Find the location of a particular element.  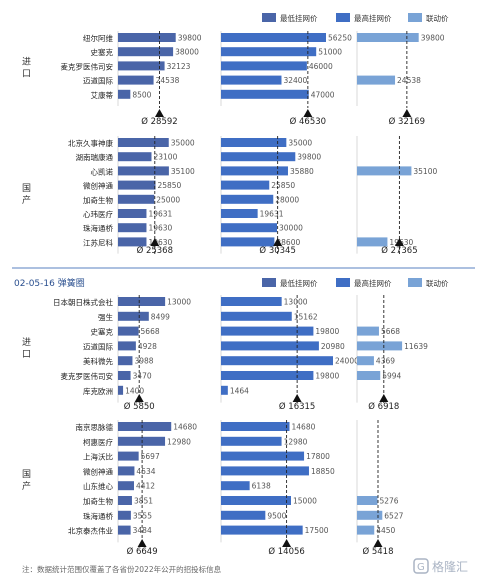

bar-value-link-1-1-5: 5276 is located at coordinates (388, 501).